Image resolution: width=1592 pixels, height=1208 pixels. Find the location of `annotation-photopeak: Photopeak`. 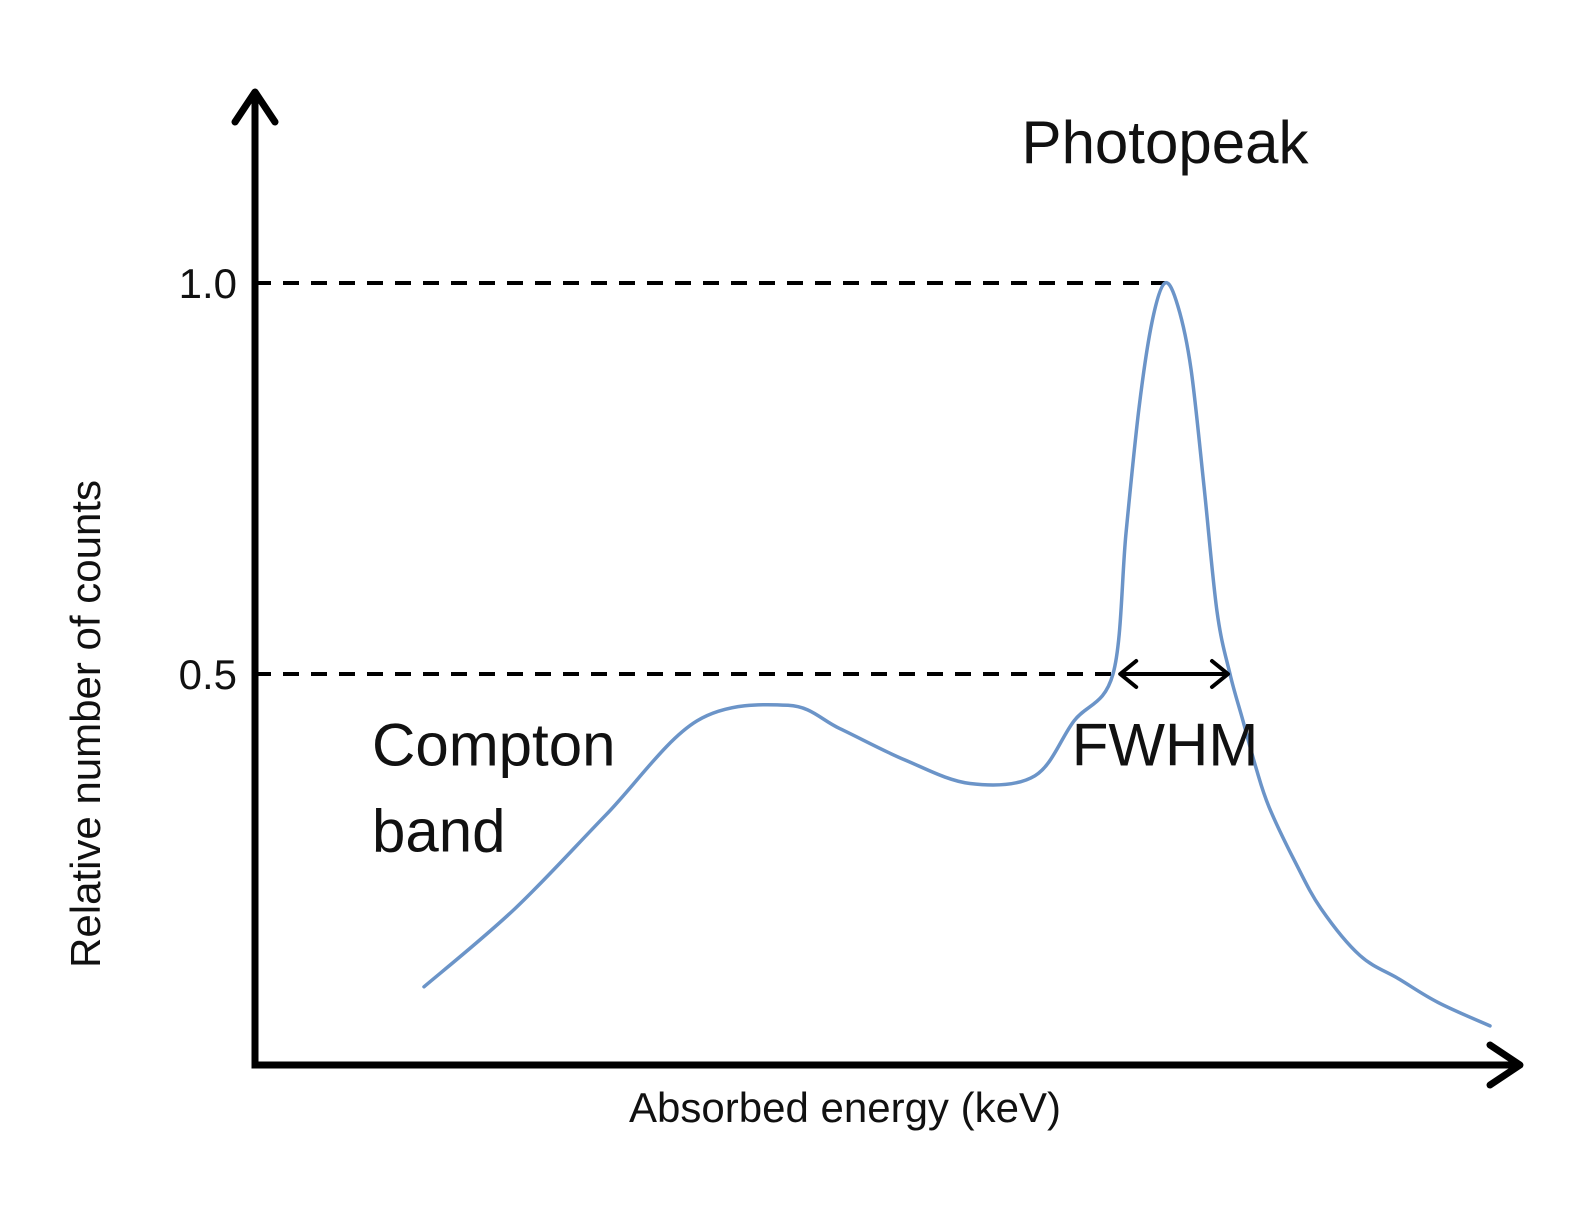

annotation-photopeak: Photopeak is located at coordinates (1166, 142).